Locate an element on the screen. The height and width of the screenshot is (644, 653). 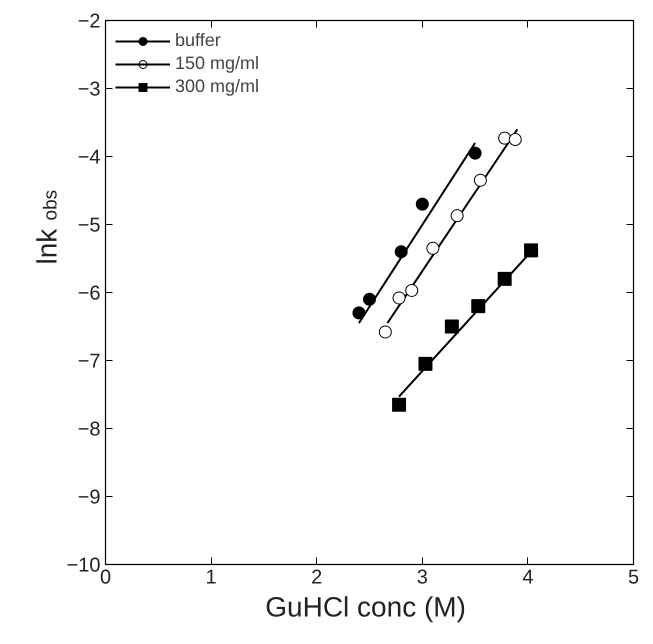
y-tick-label: −9 is located at coordinates (89, 497).